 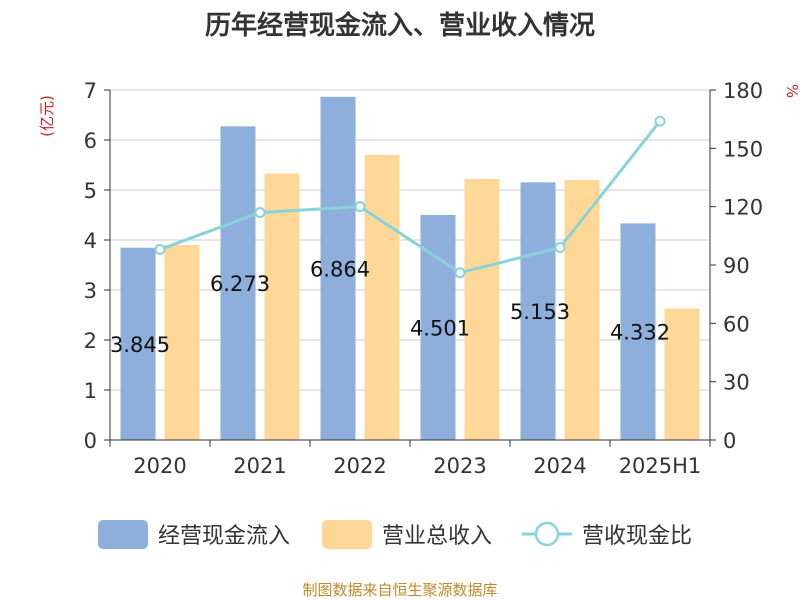 I want to click on chart-title: 历年经营现金流入、营业收入情况, so click(x=400, y=25).